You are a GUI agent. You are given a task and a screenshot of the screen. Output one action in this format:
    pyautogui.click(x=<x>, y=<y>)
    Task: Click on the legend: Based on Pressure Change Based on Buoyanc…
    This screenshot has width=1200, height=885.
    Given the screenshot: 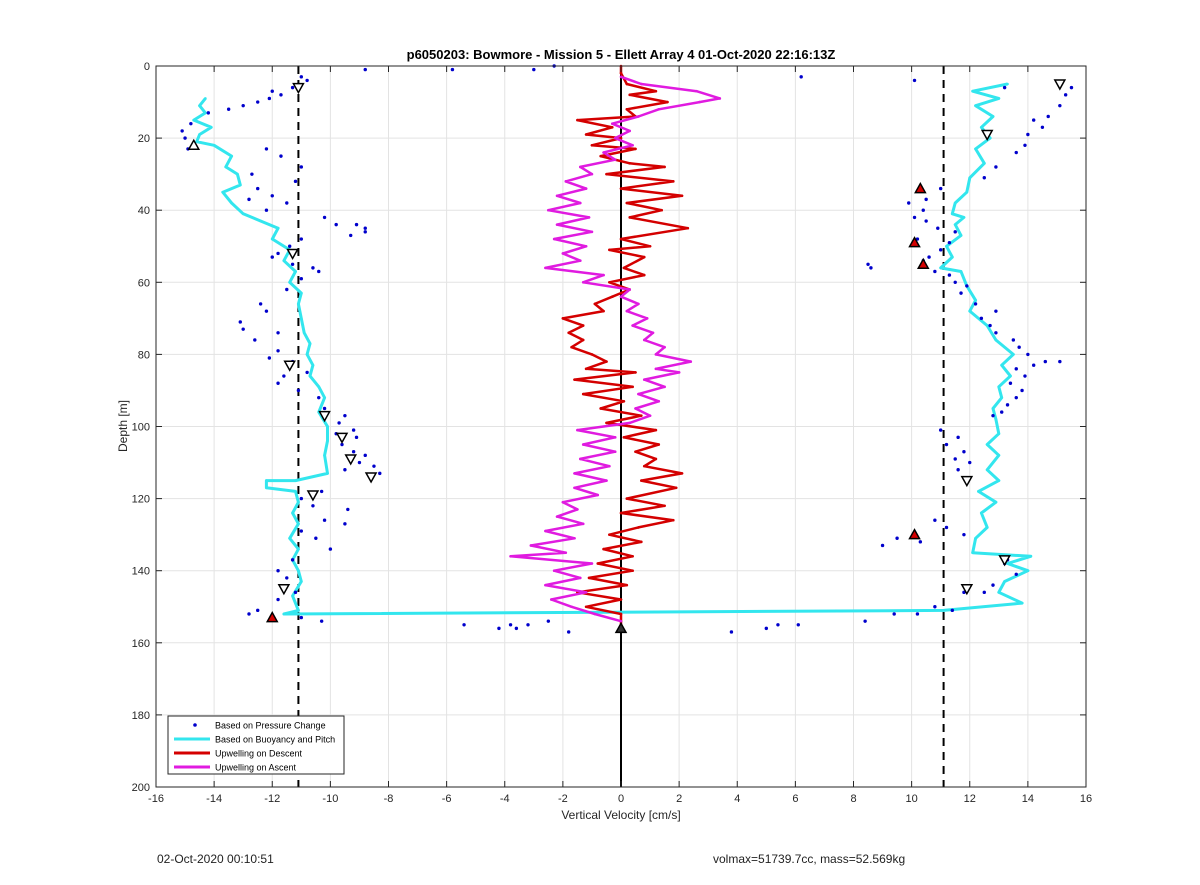 What is the action you would take?
    pyautogui.click(x=256, y=745)
    